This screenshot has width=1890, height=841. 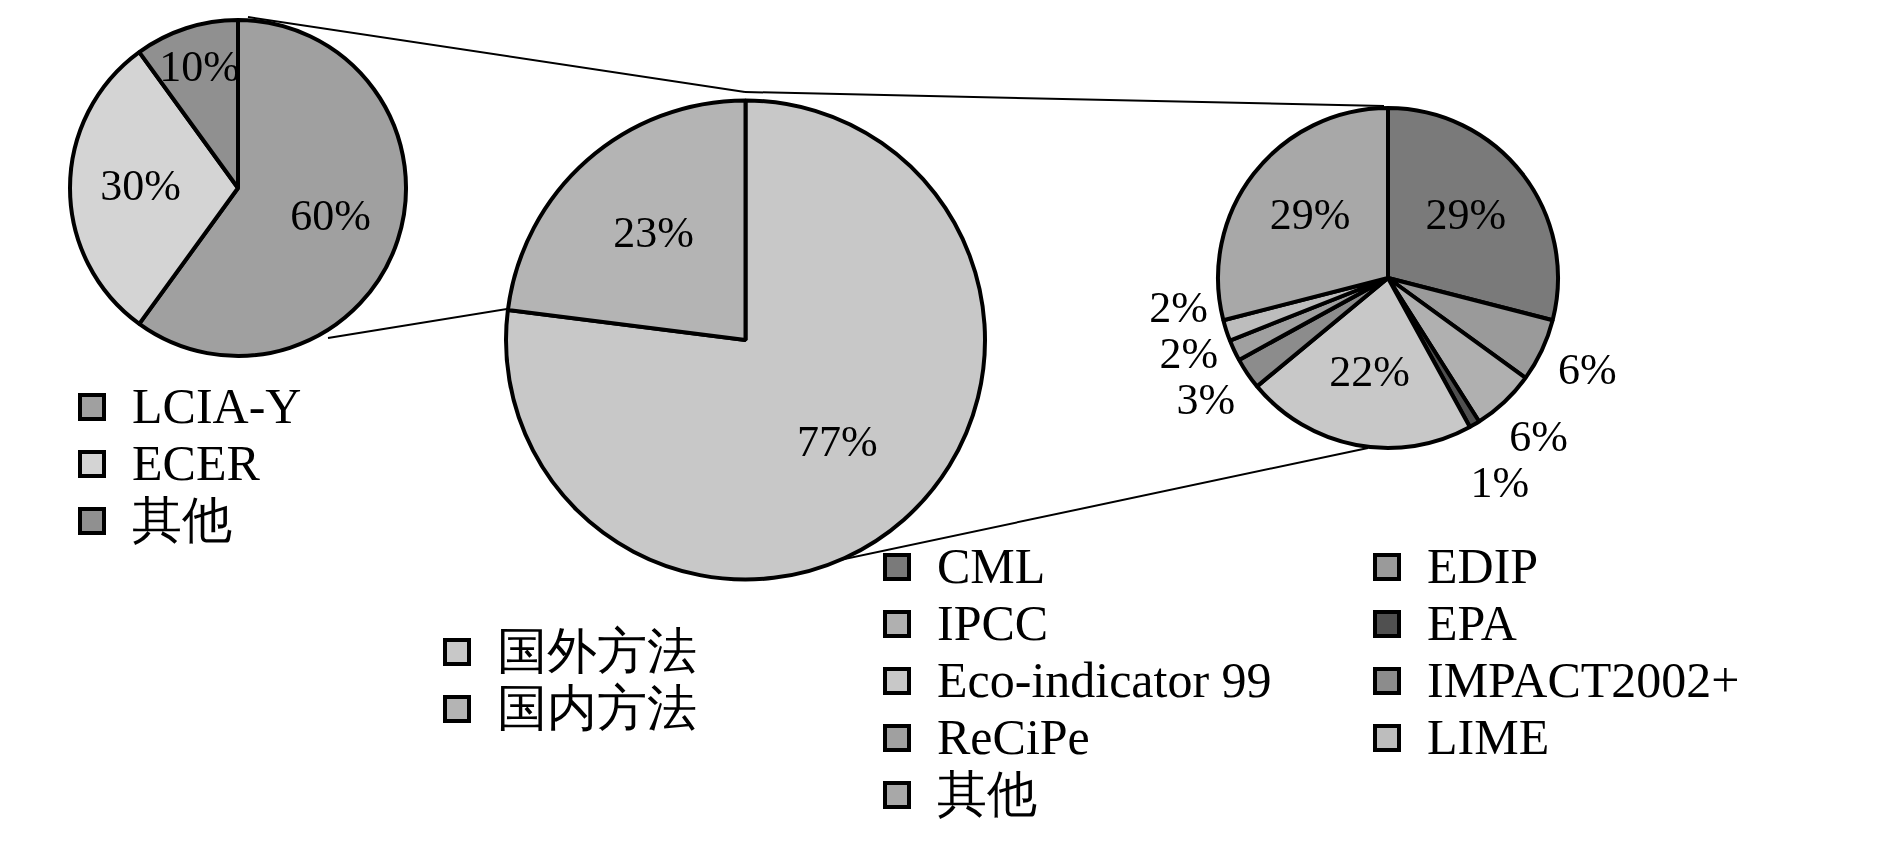 What do you see at coordinates (991, 566) in the screenshot?
I see `legend-label: CML` at bounding box center [991, 566].